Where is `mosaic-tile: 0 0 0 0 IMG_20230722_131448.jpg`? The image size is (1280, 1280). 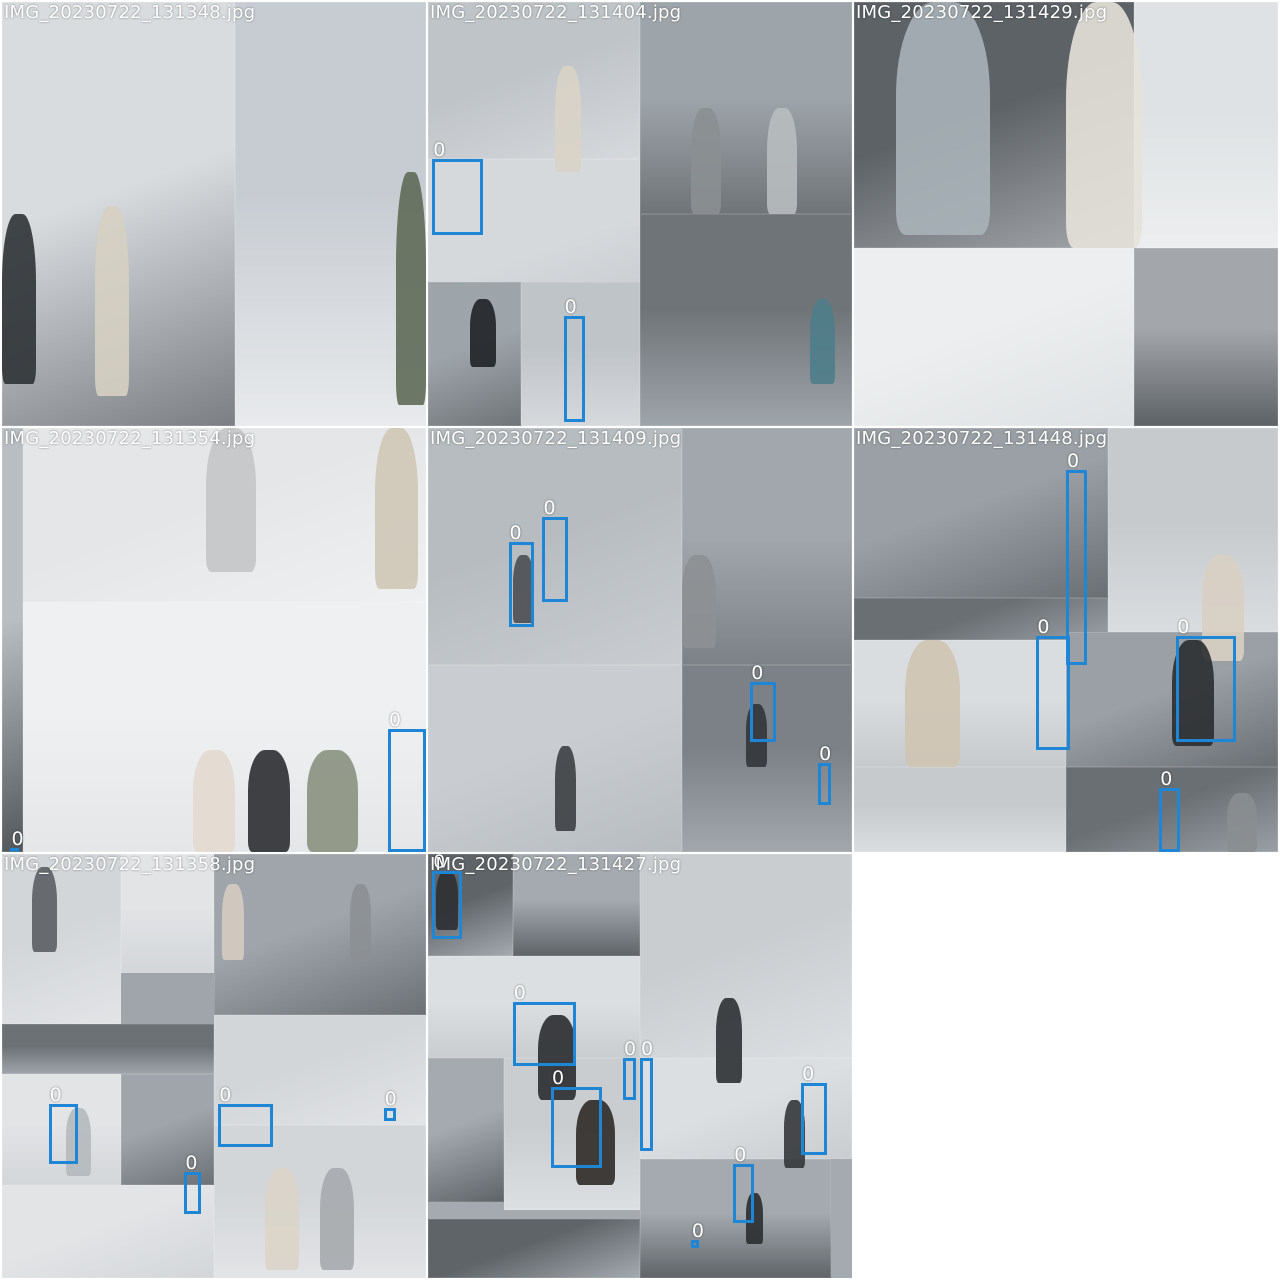 mosaic-tile: 0 0 0 0 IMG_20230722_131448.jpg is located at coordinates (1066, 640).